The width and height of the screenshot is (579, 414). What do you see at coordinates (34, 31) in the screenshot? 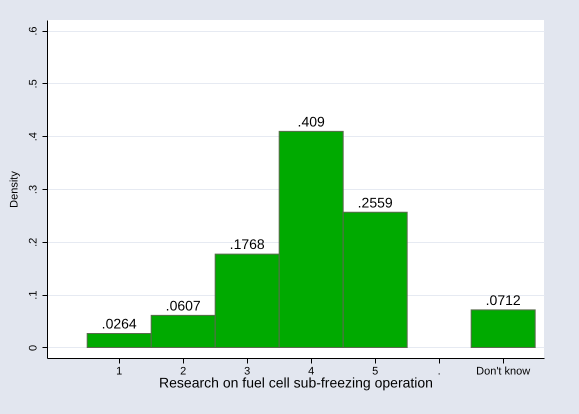
I see `y-tick-label: .6` at bounding box center [34, 31].